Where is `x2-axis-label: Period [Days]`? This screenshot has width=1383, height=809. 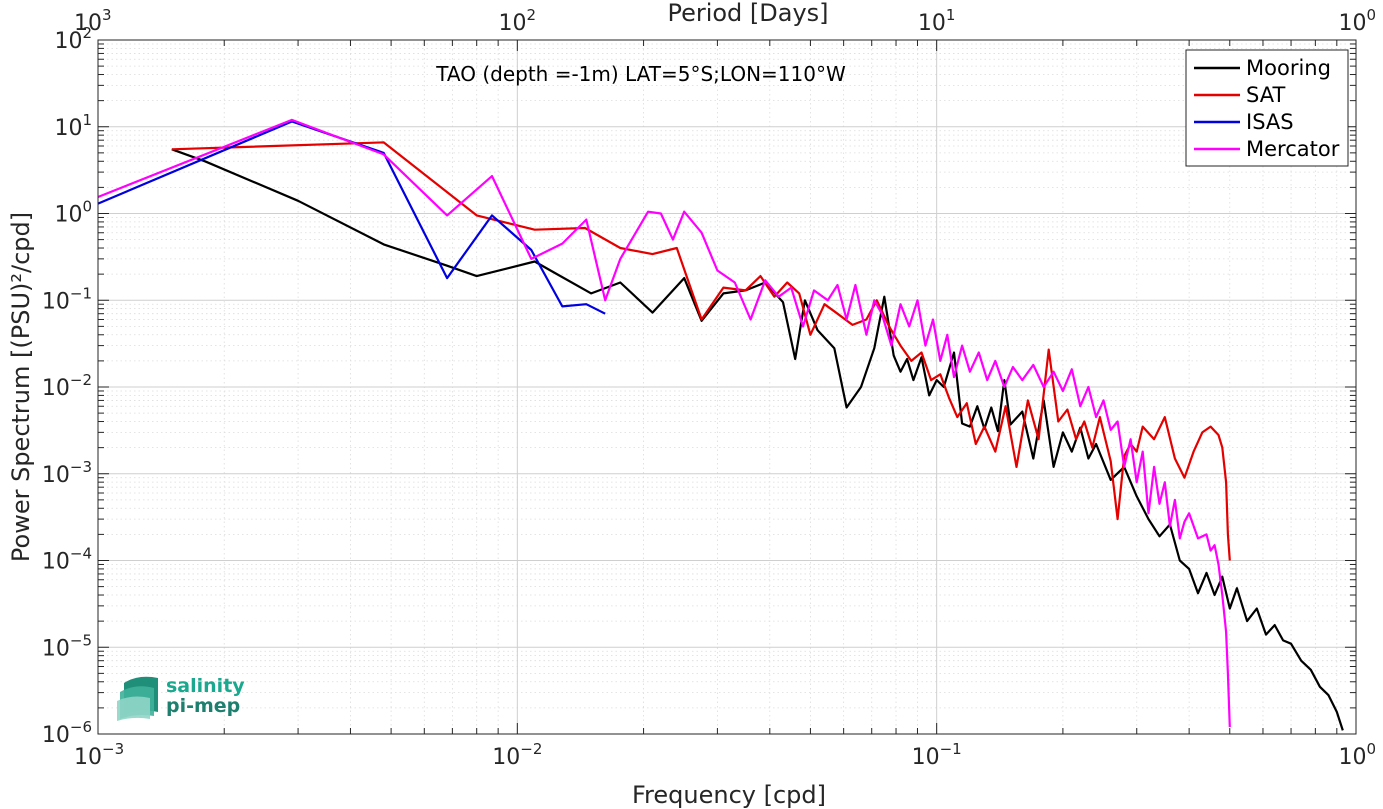
x2-axis-label: Period [Days] is located at coordinates (747, 13).